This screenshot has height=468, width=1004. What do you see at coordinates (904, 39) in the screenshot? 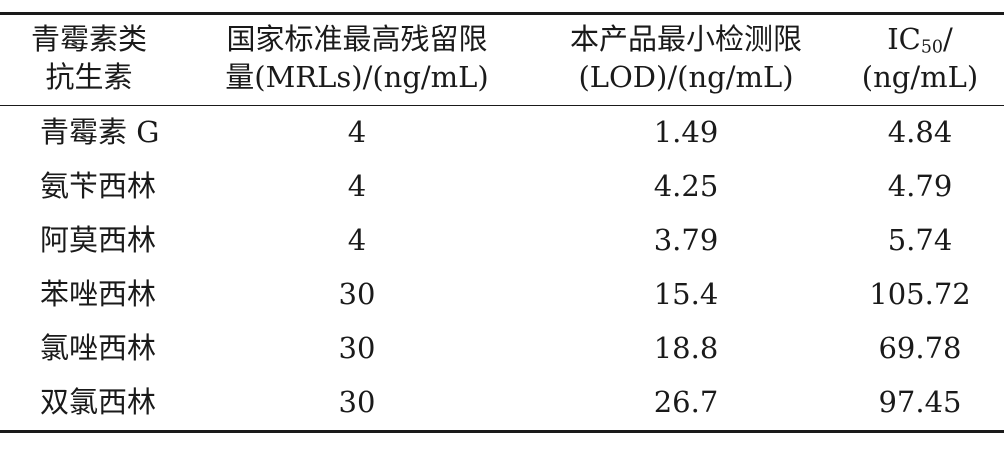
I see `header-ic50-prefix: IC` at bounding box center [904, 39].